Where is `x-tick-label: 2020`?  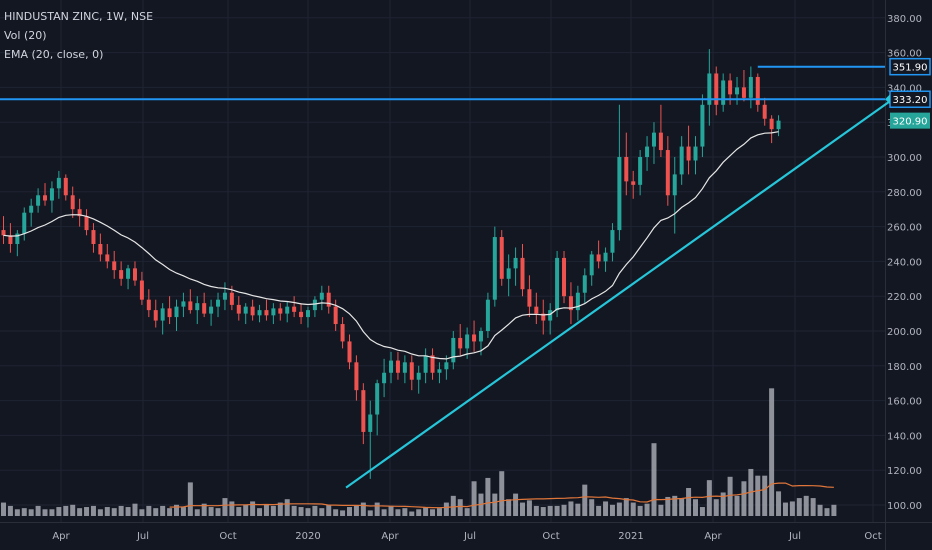
x-tick-label: 2020 is located at coordinates (307, 536).